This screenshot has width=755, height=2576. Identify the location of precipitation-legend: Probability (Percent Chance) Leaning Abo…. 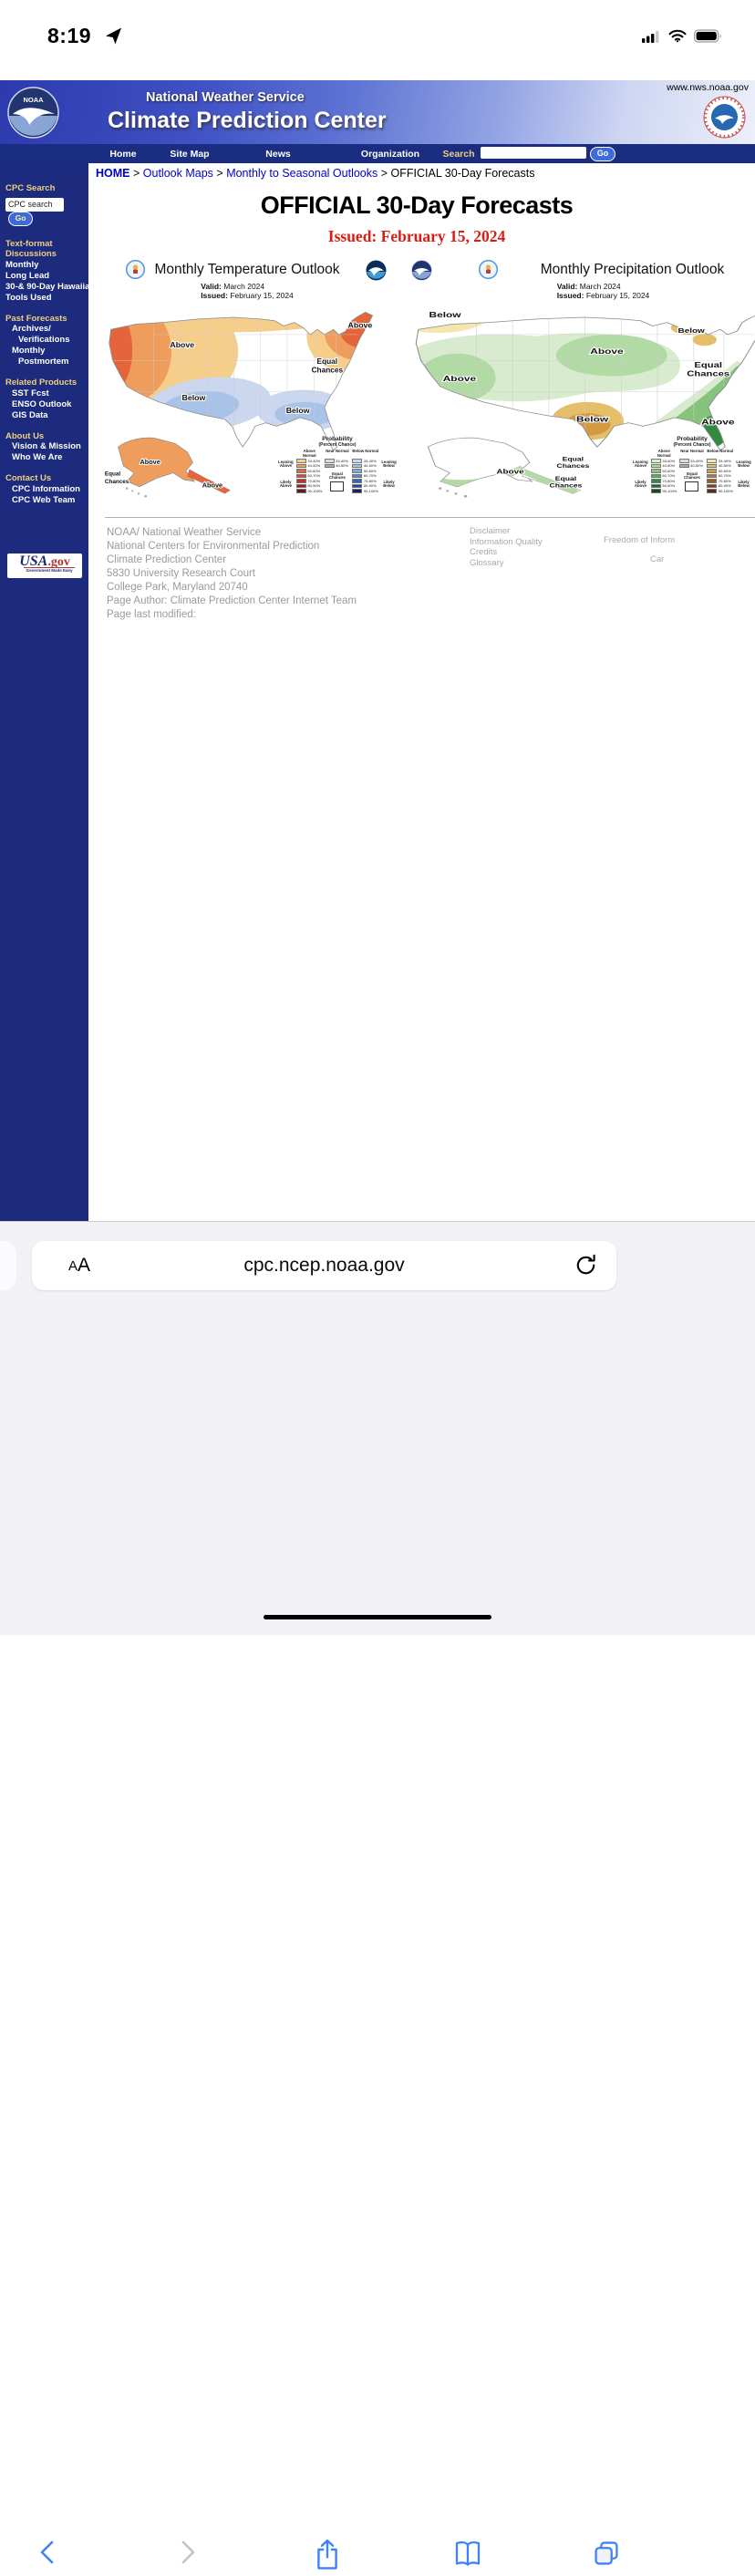
(692, 464).